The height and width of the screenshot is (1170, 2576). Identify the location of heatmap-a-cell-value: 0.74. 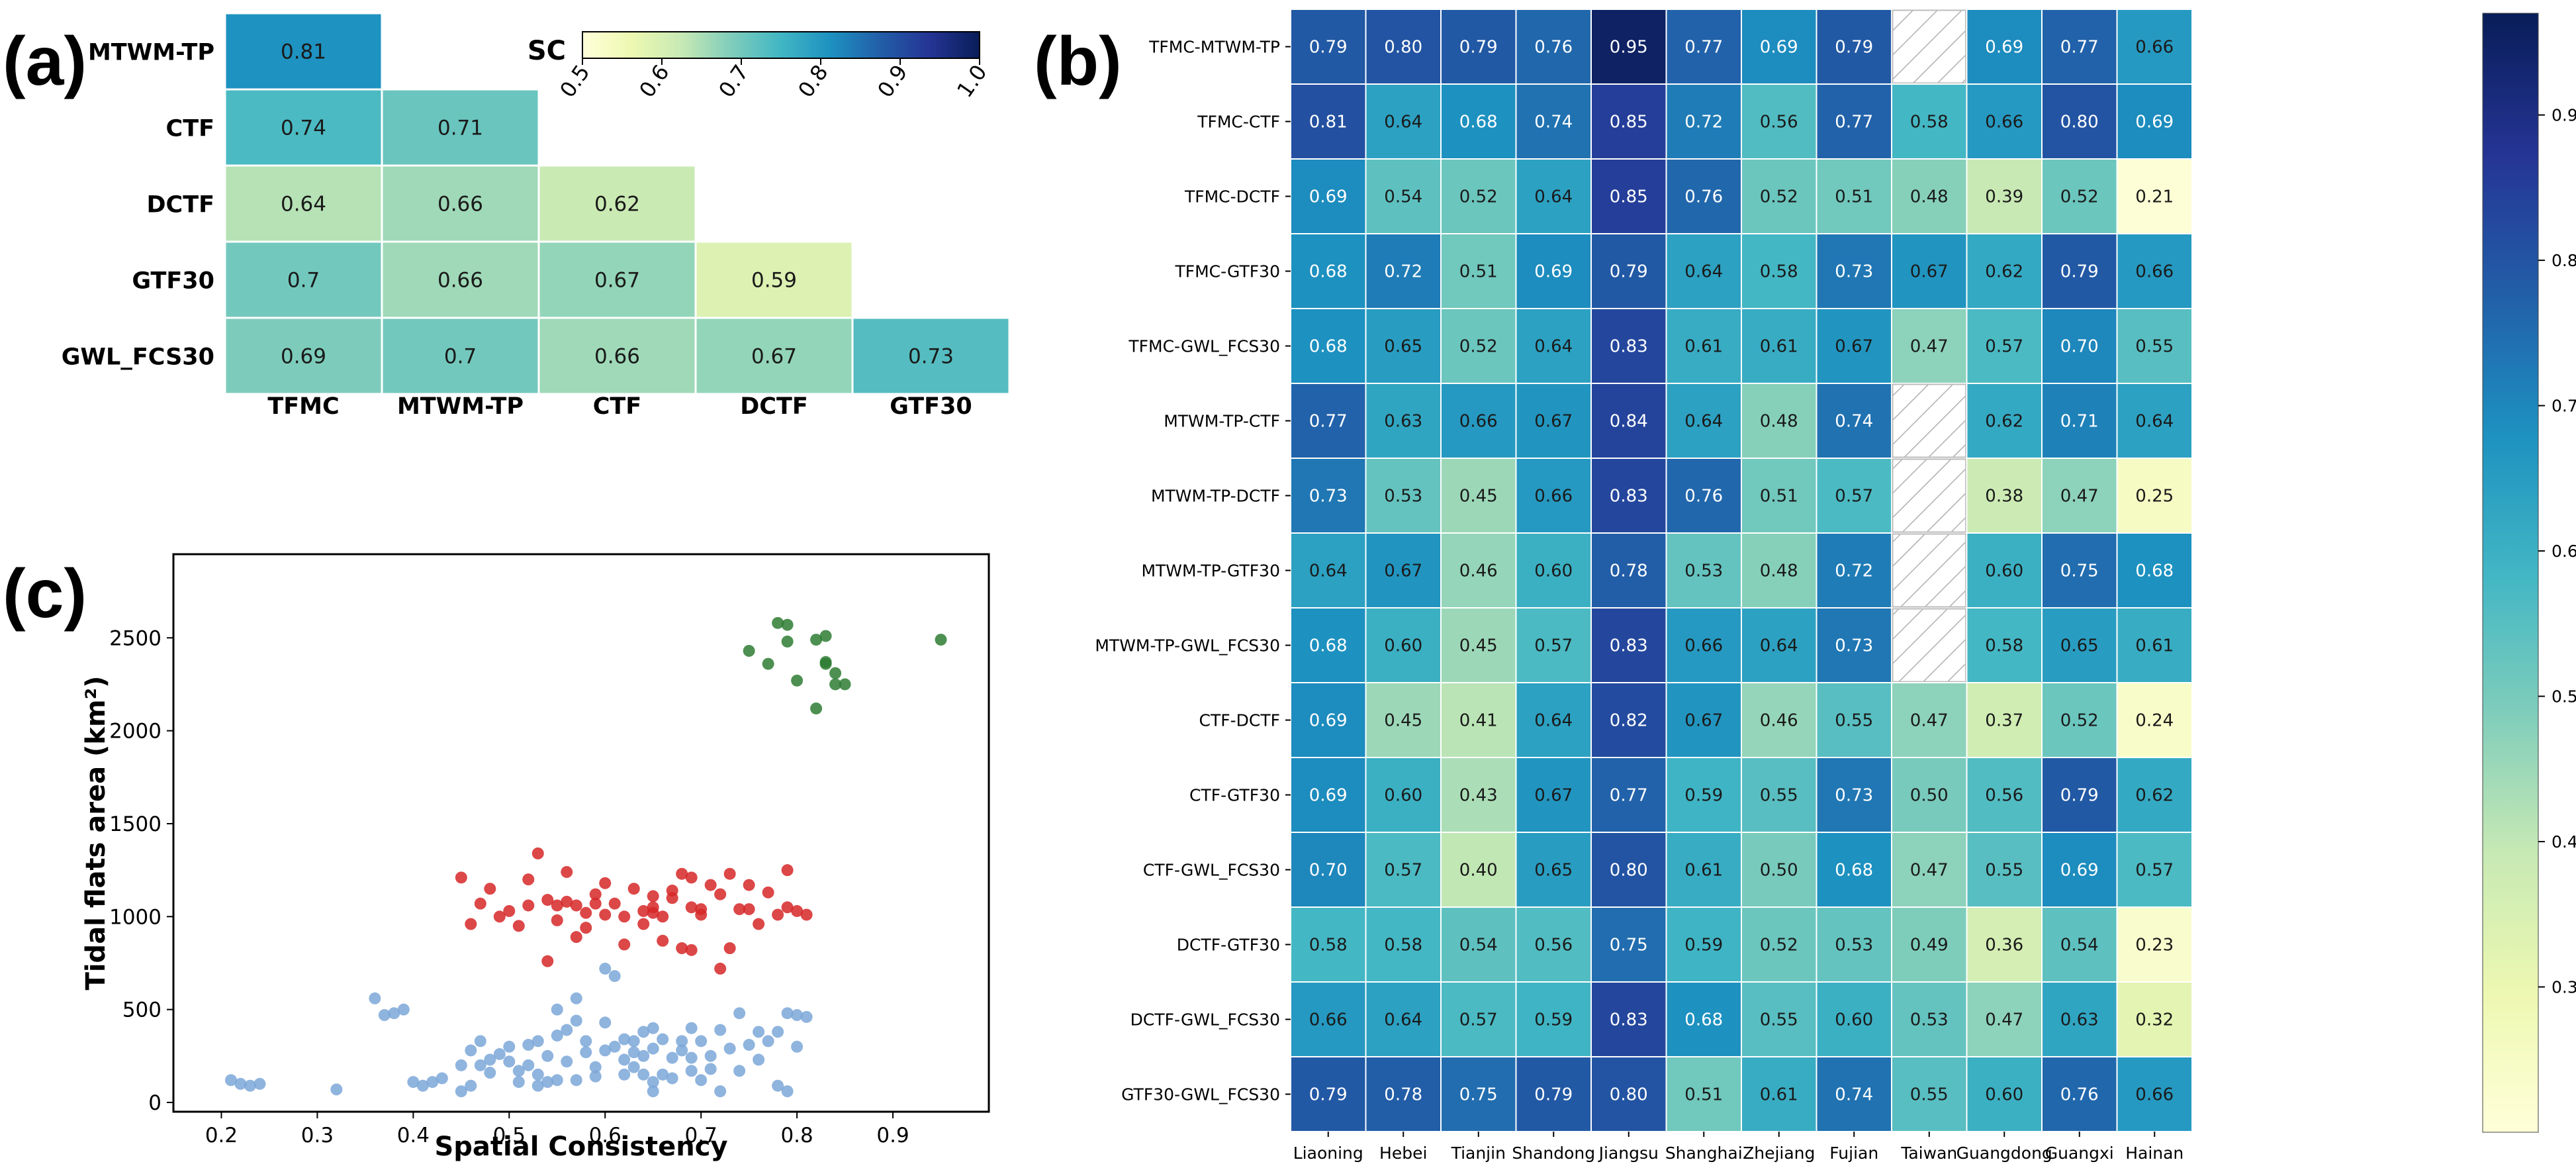
(303, 128).